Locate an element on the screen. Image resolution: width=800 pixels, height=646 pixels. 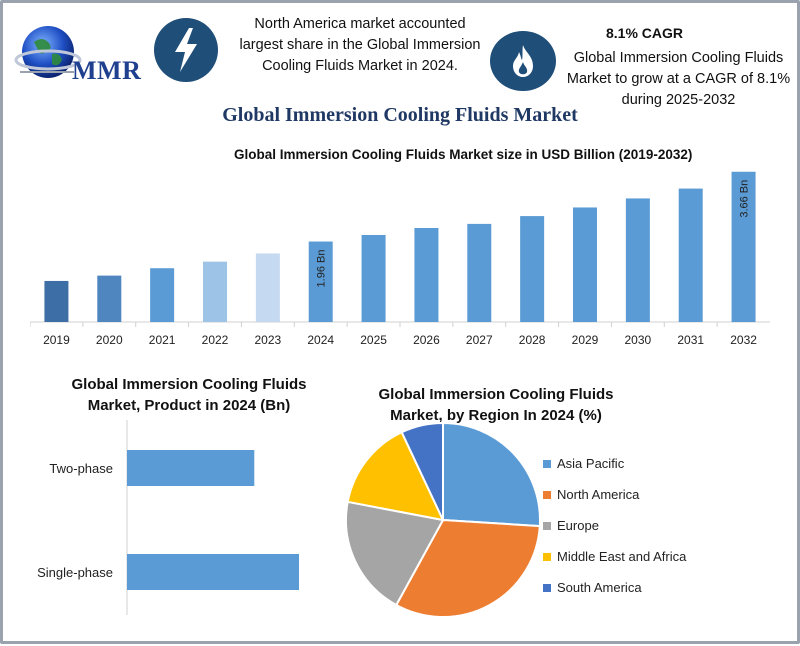
pie-slice-middle-east-and-africa is located at coordinates (395, 476).